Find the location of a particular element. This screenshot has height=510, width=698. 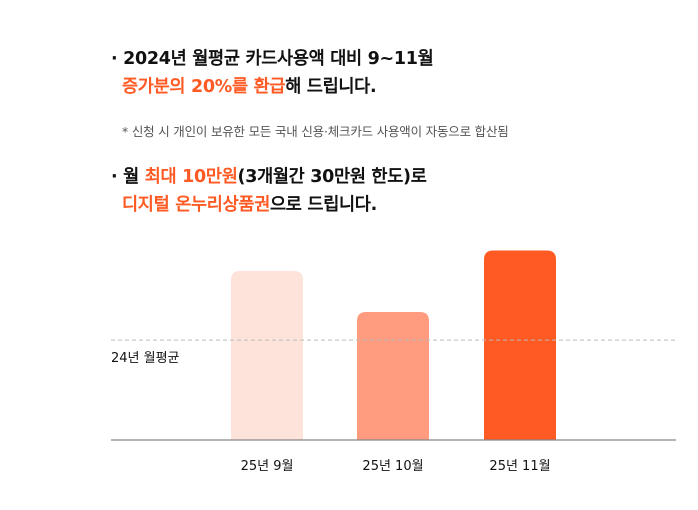

x-tick-label-2: 25년 10월 is located at coordinates (392, 466).